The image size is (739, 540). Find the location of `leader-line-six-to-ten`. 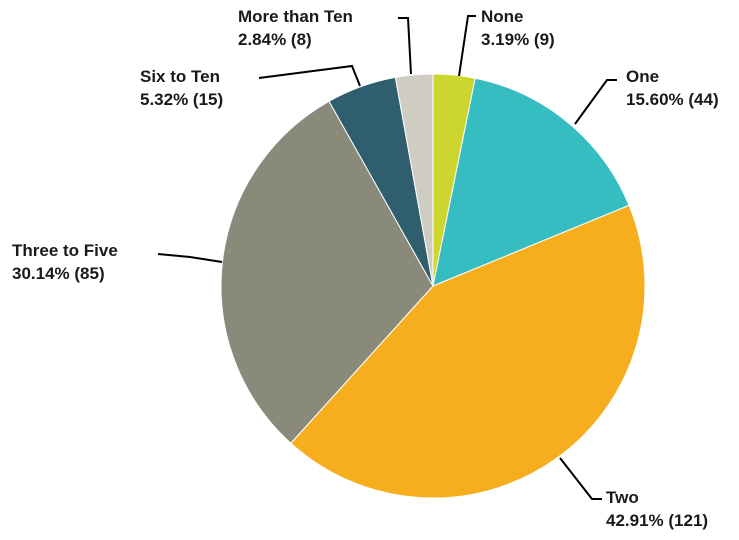

leader-line-six-to-ten is located at coordinates (309, 75).